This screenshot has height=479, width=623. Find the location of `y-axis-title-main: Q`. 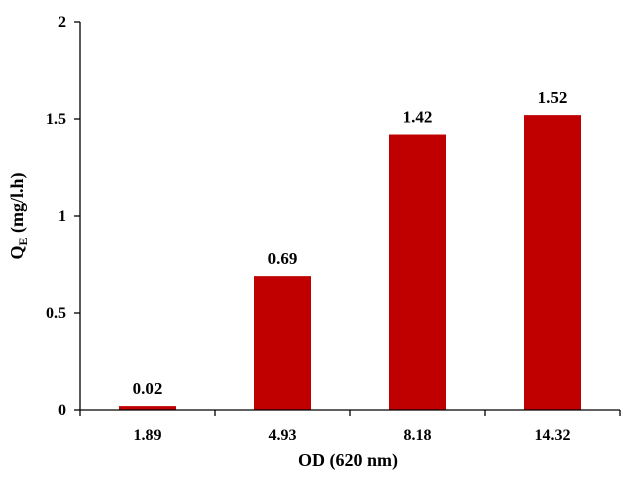

y-axis-title-main: Q is located at coordinates (17, 253).